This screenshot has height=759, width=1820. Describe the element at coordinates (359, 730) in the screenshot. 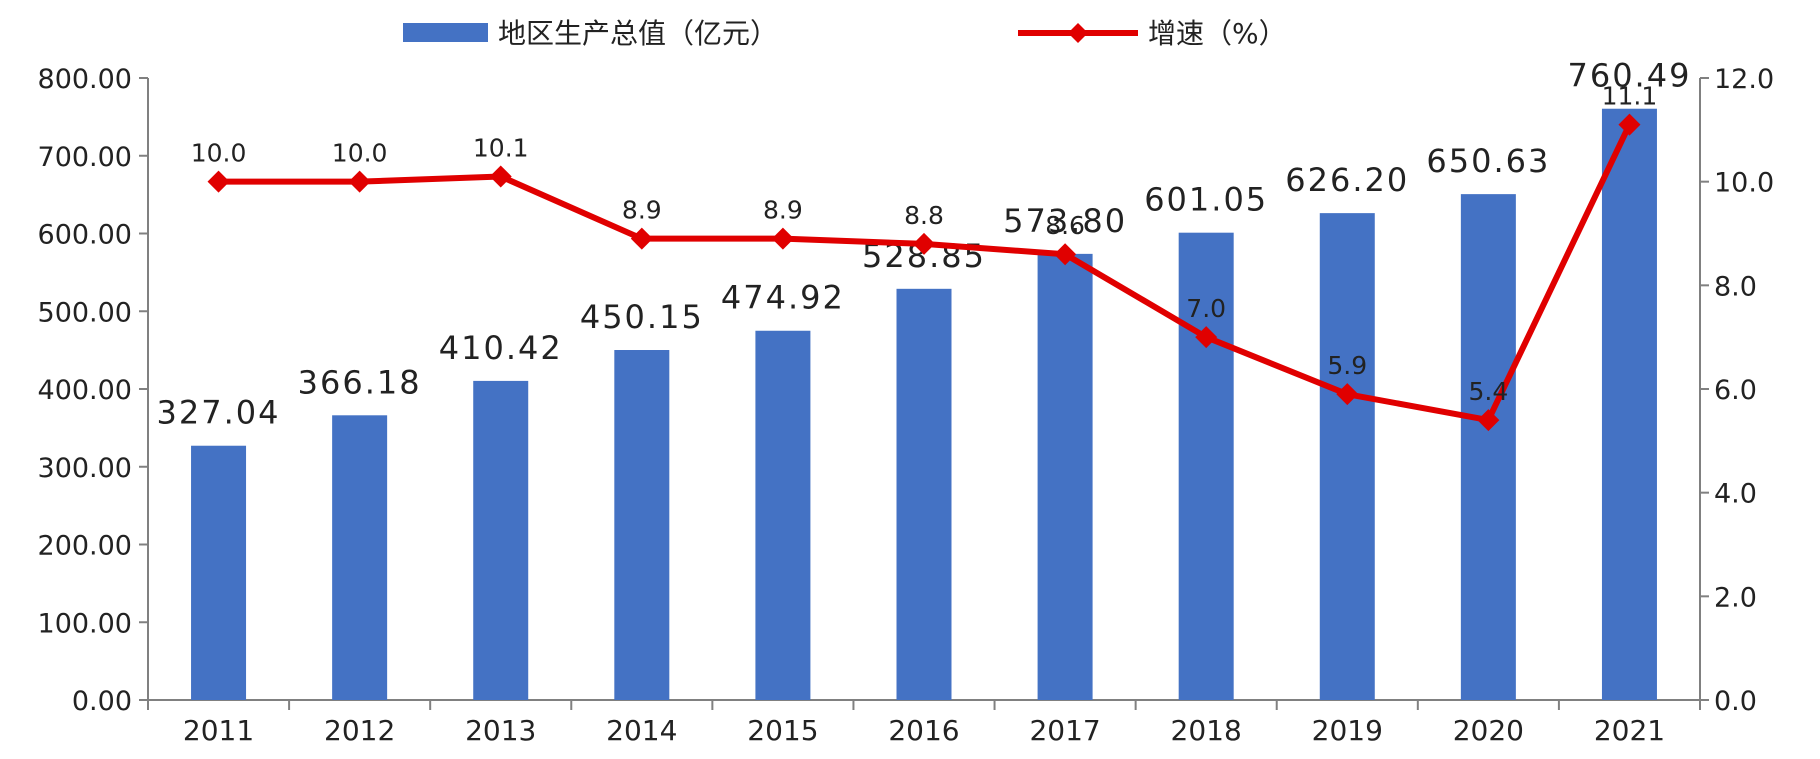

I see `x-tick-label: 2012` at that location.